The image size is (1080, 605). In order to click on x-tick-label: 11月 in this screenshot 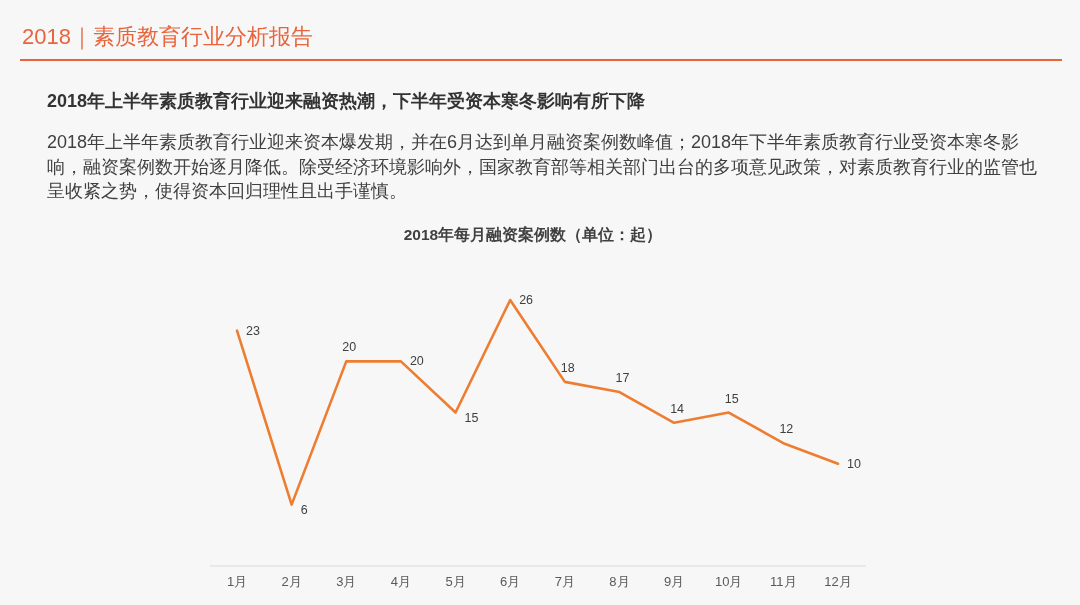, I will do `click(783, 581)`.